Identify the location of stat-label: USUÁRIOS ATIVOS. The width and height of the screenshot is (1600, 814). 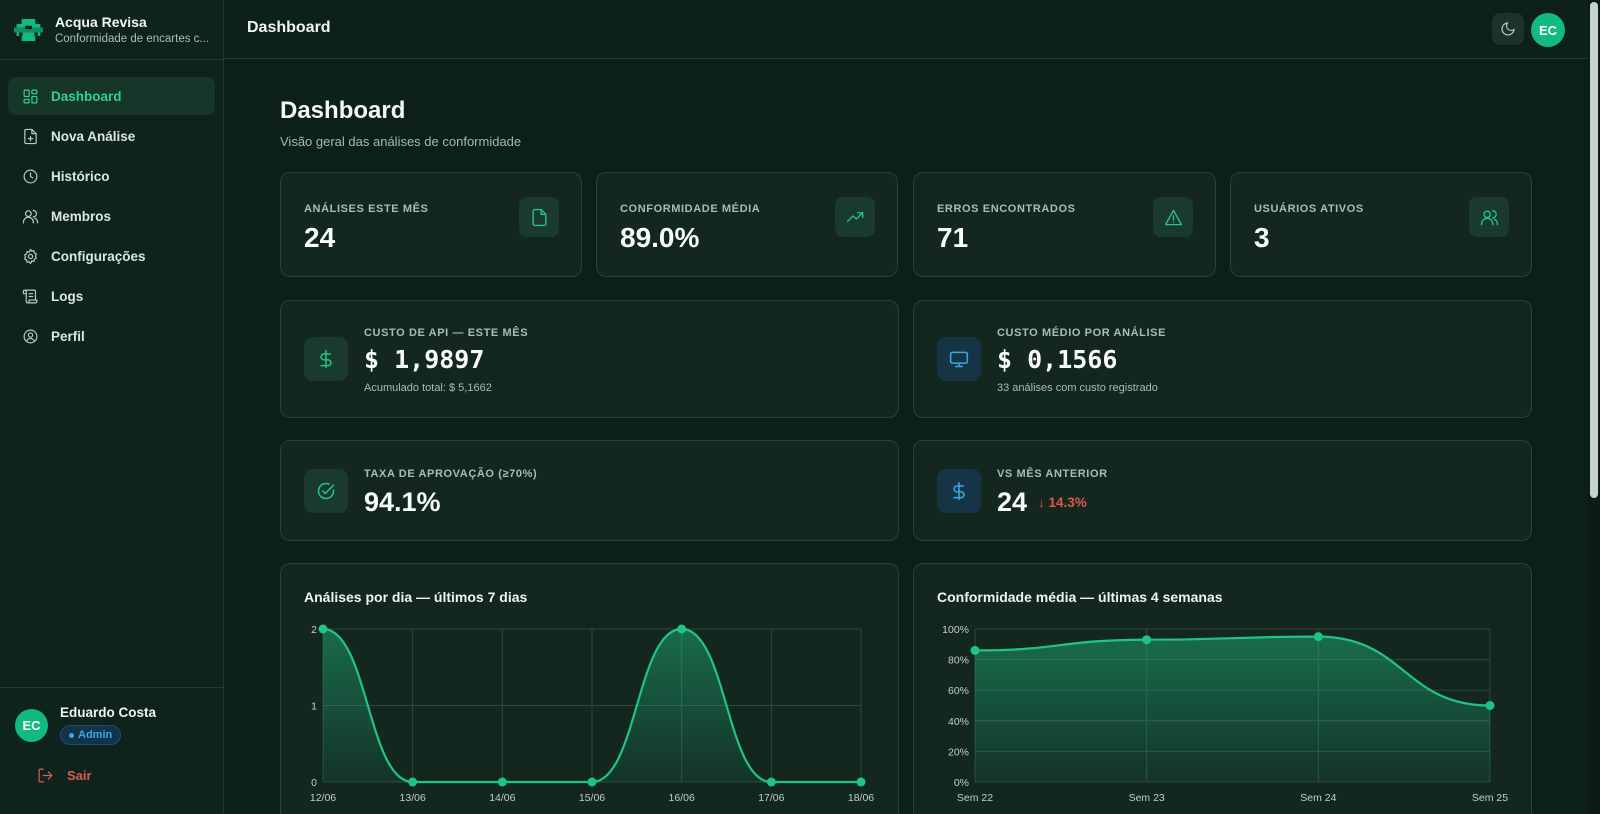
(1309, 209).